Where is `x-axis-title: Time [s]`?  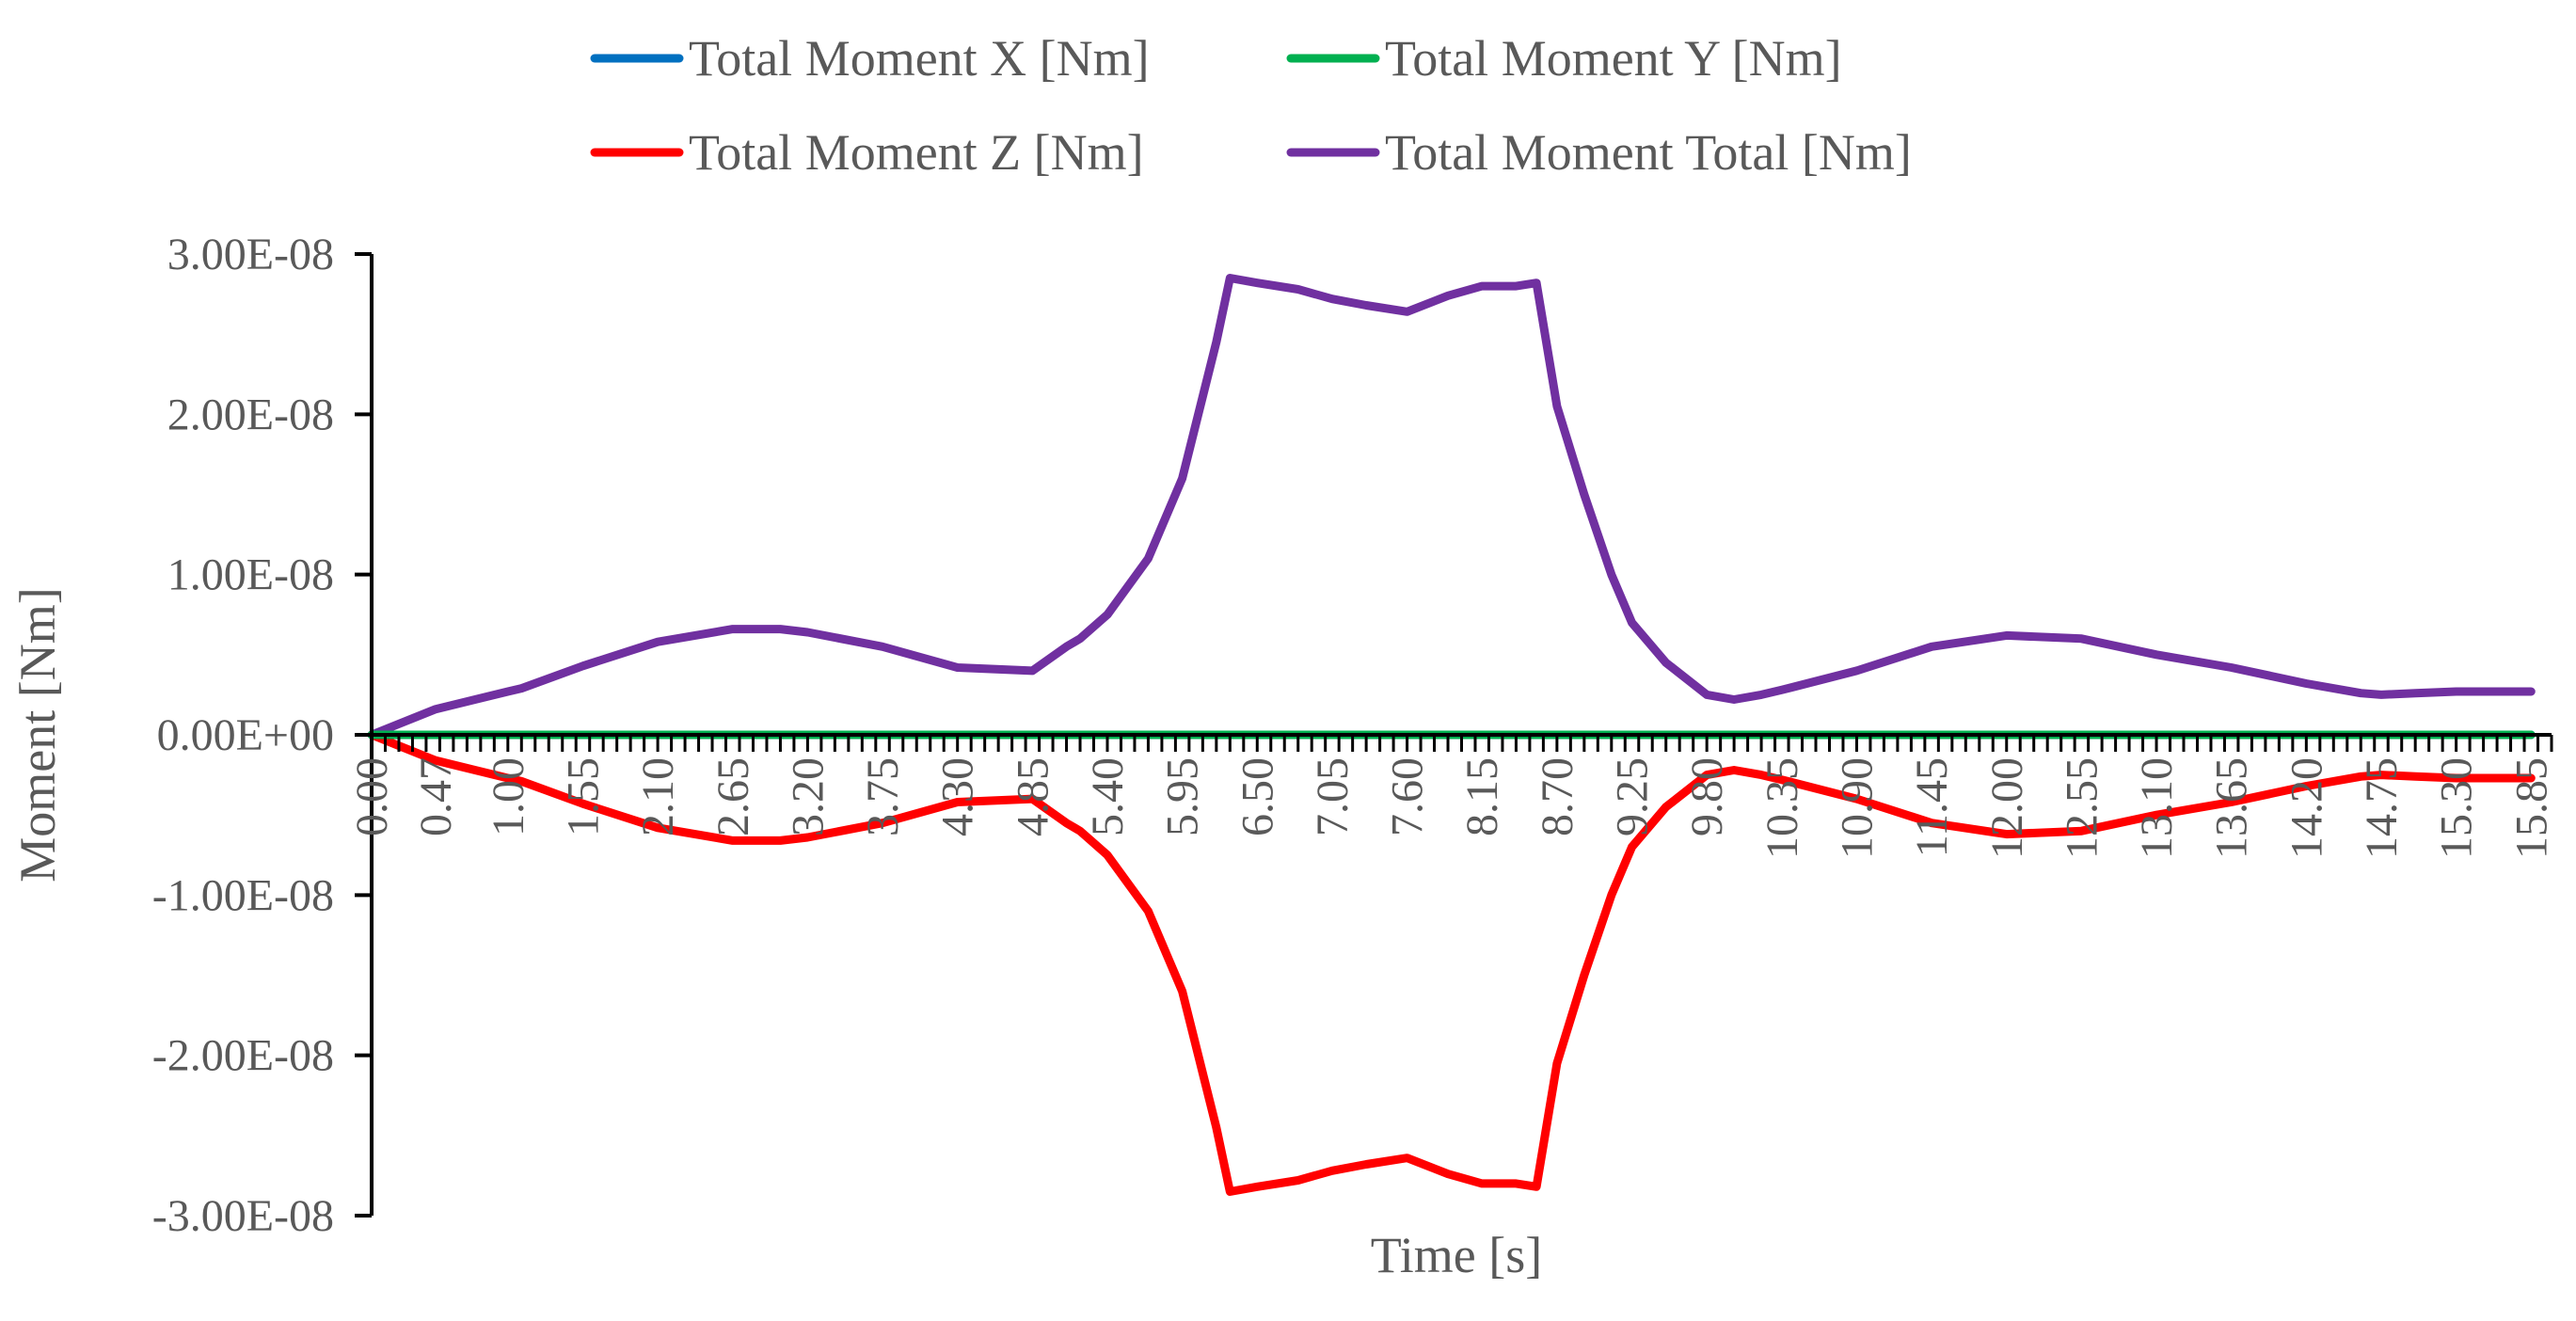 x-axis-title: Time [s] is located at coordinates (1457, 1255).